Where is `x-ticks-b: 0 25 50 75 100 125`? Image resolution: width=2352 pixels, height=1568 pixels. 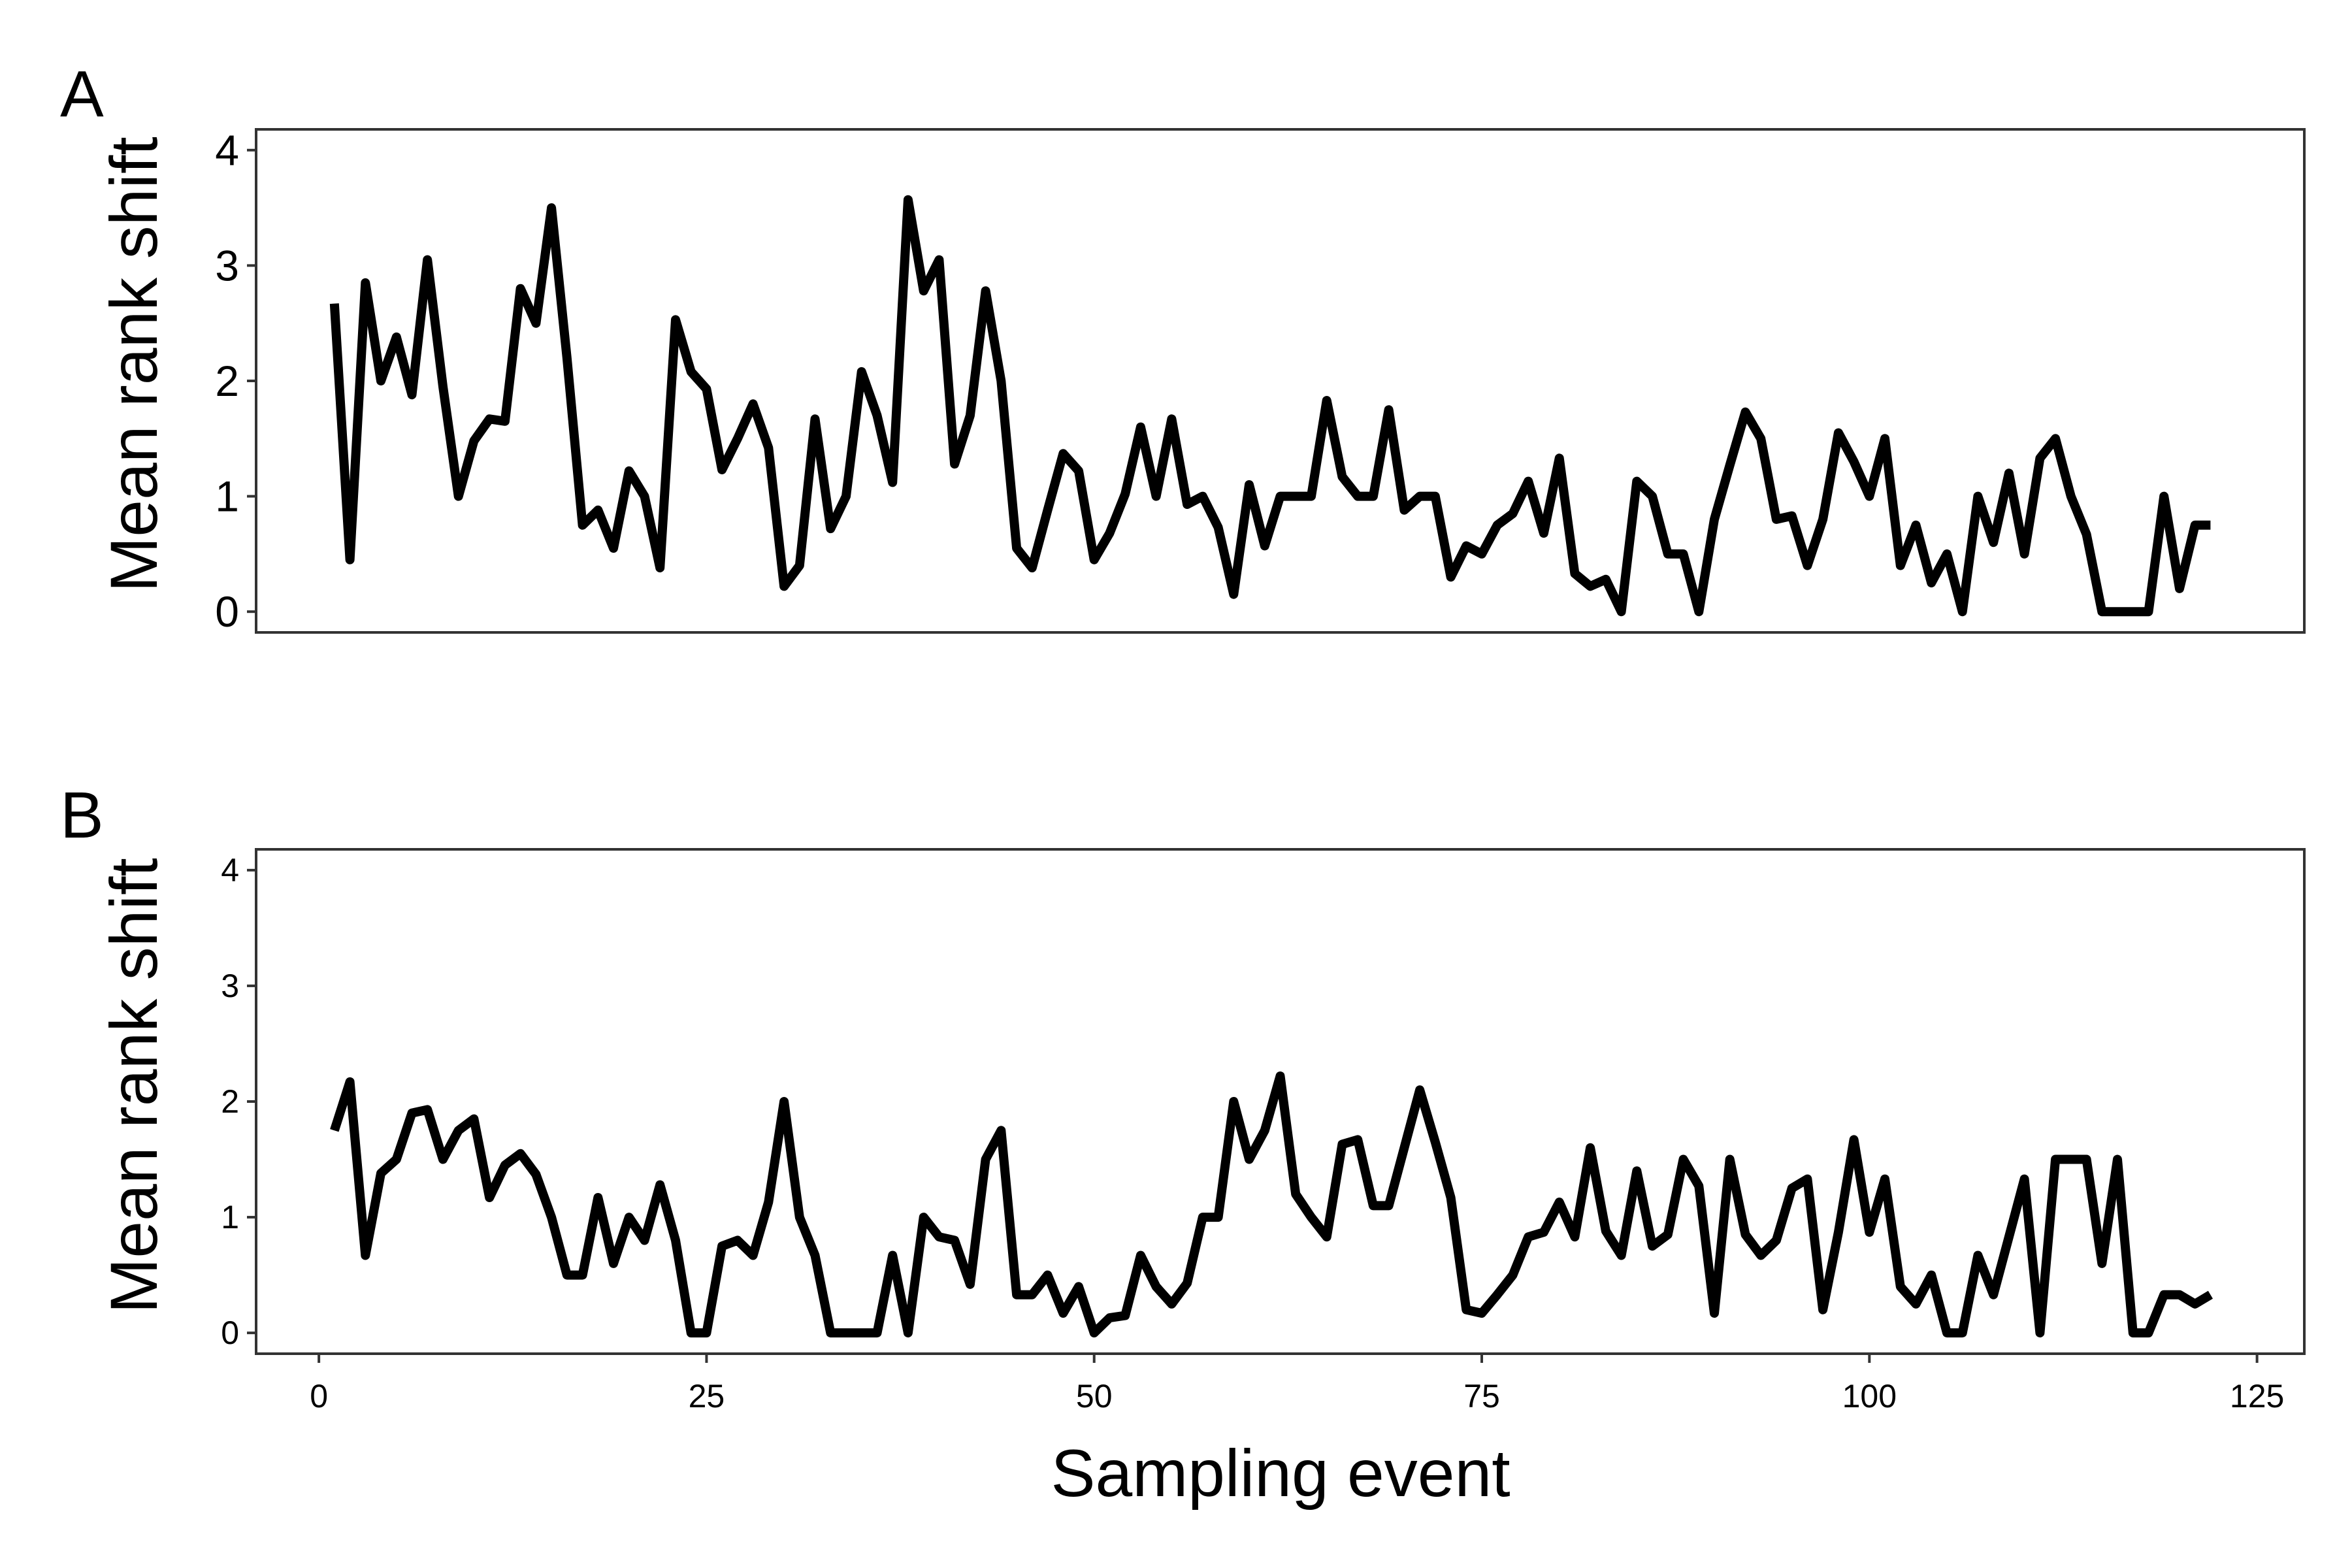
x-ticks-b: 0 25 50 75 100 125 is located at coordinates (1297, 1384).